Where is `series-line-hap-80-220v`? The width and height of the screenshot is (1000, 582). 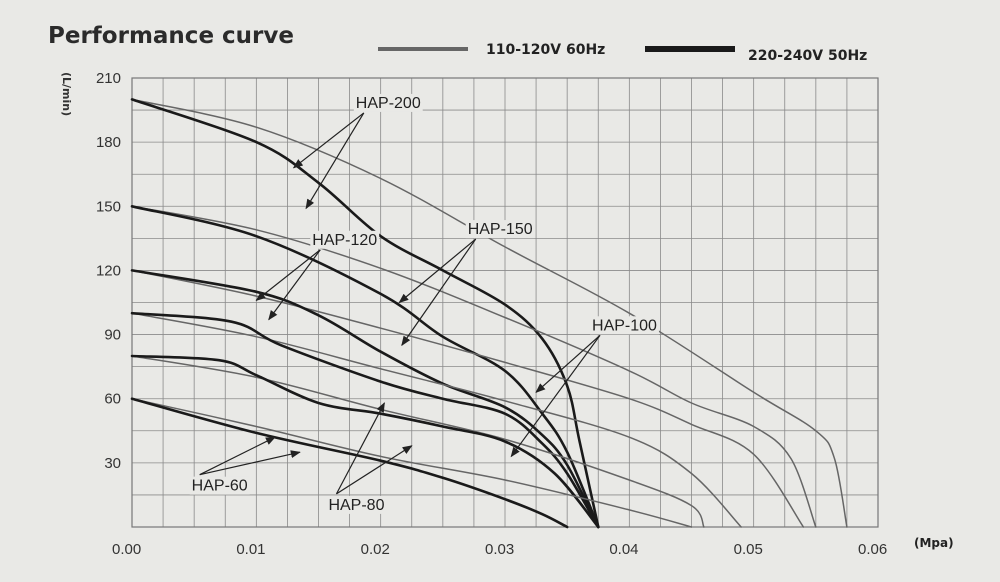
series-line-hap-80-220v is located at coordinates (365, 441).